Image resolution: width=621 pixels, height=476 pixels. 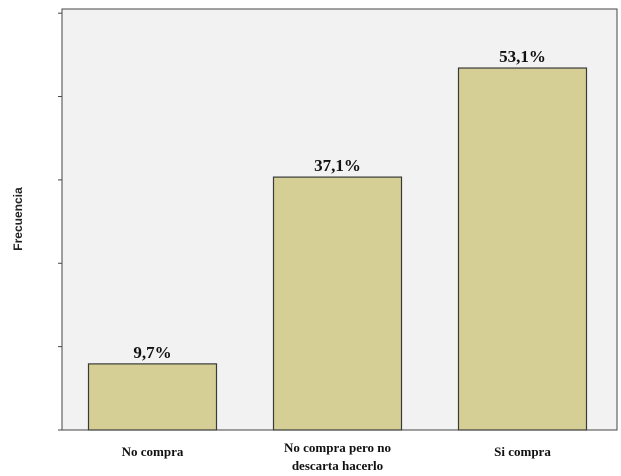 What do you see at coordinates (337, 165) in the screenshot?
I see `data-label: 37,1%` at bounding box center [337, 165].